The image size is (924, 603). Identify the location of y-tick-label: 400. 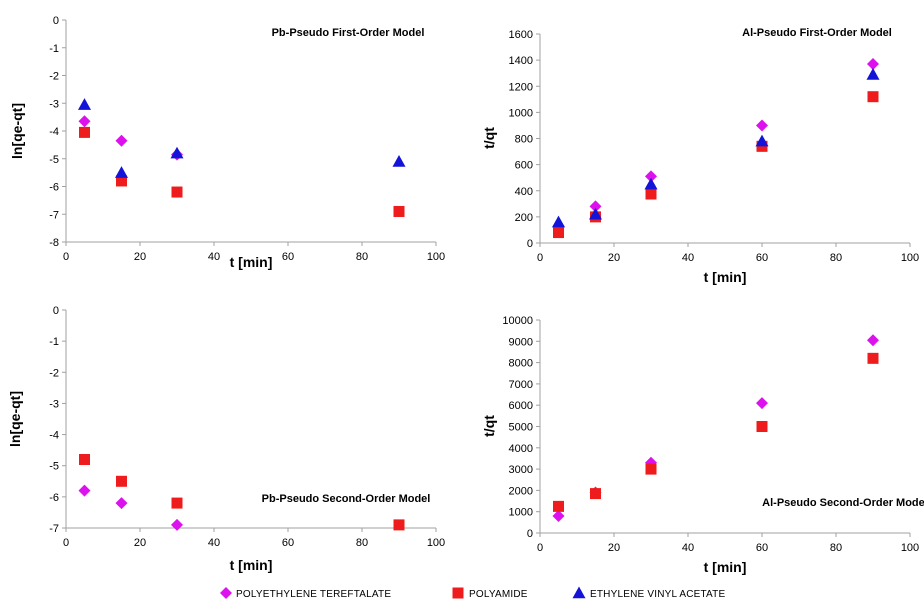
(524, 192).